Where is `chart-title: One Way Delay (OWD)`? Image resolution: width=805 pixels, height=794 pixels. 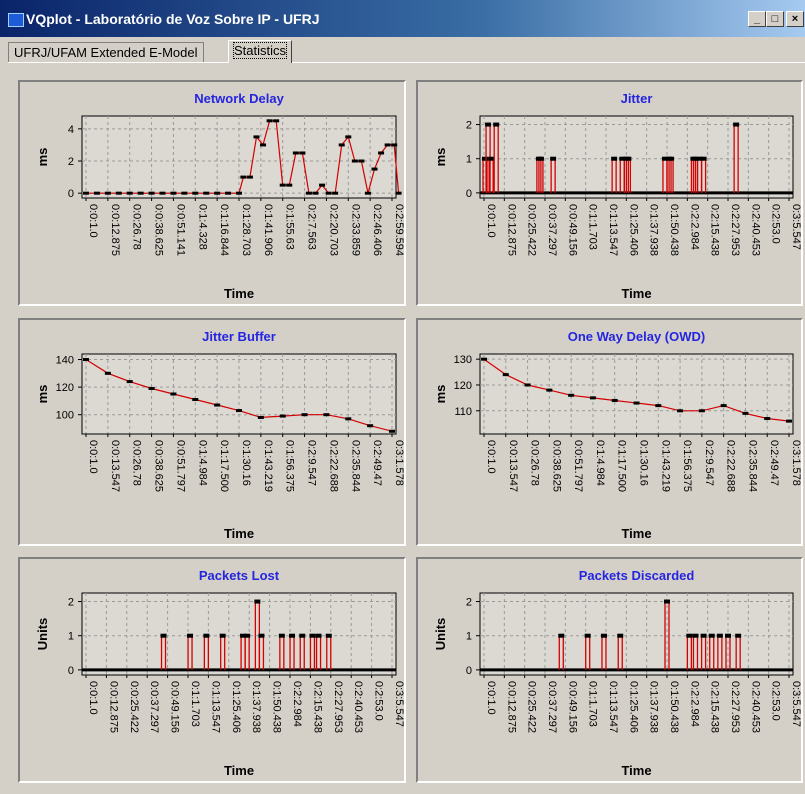 chart-title: One Way Delay (OWD) is located at coordinates (636, 336).